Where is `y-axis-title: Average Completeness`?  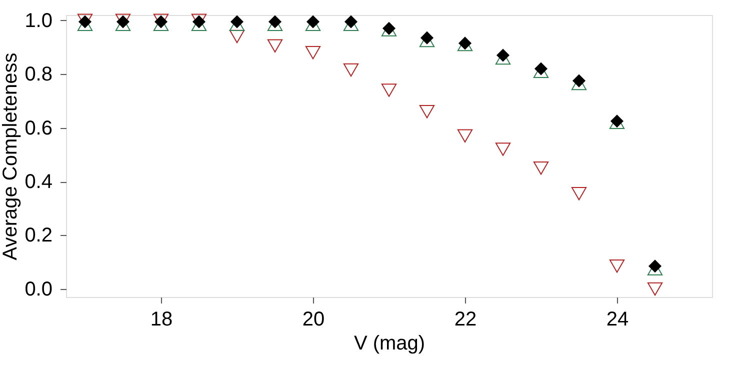
y-axis-title: Average Completeness is located at coordinates (11, 156).